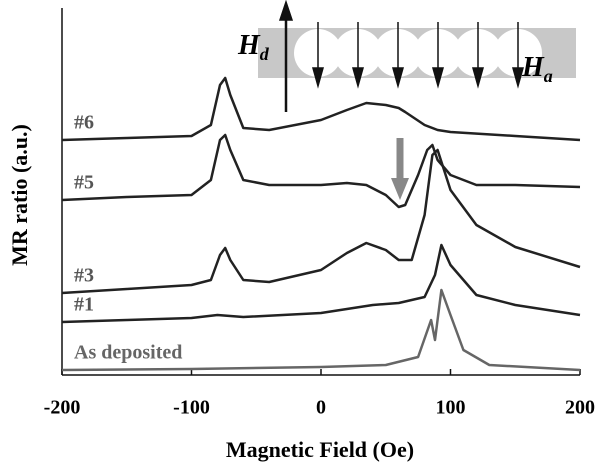  What do you see at coordinates (84, 123) in the screenshot?
I see `series-label: #6` at bounding box center [84, 123].